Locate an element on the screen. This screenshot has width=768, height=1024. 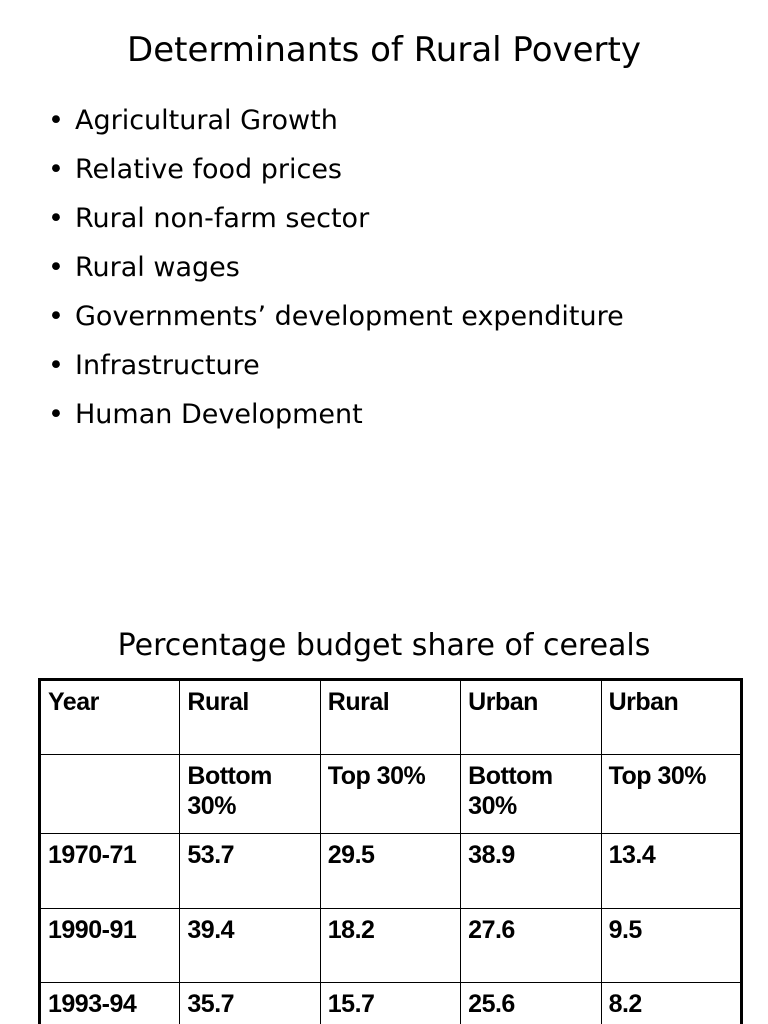
bullet-item: Rural wages is located at coordinates (336, 273).